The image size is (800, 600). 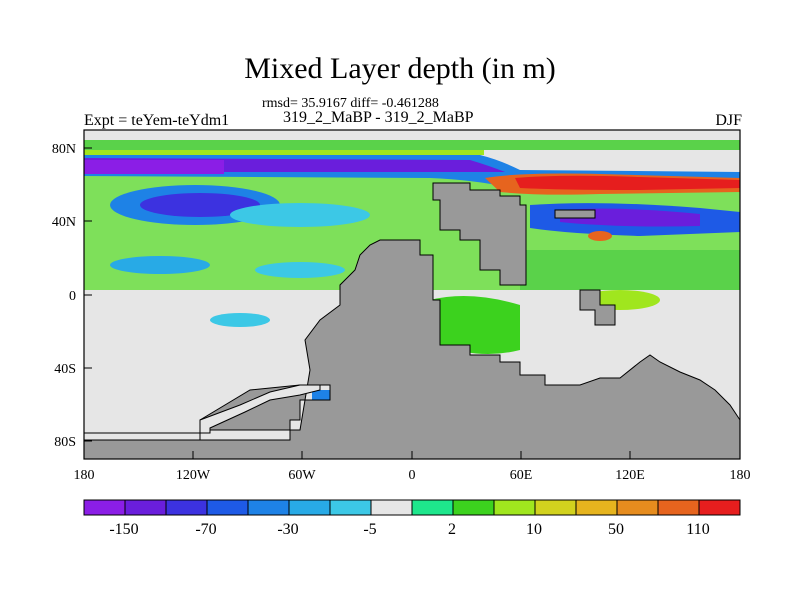 I want to click on season-label: DJF, so click(x=728, y=120).